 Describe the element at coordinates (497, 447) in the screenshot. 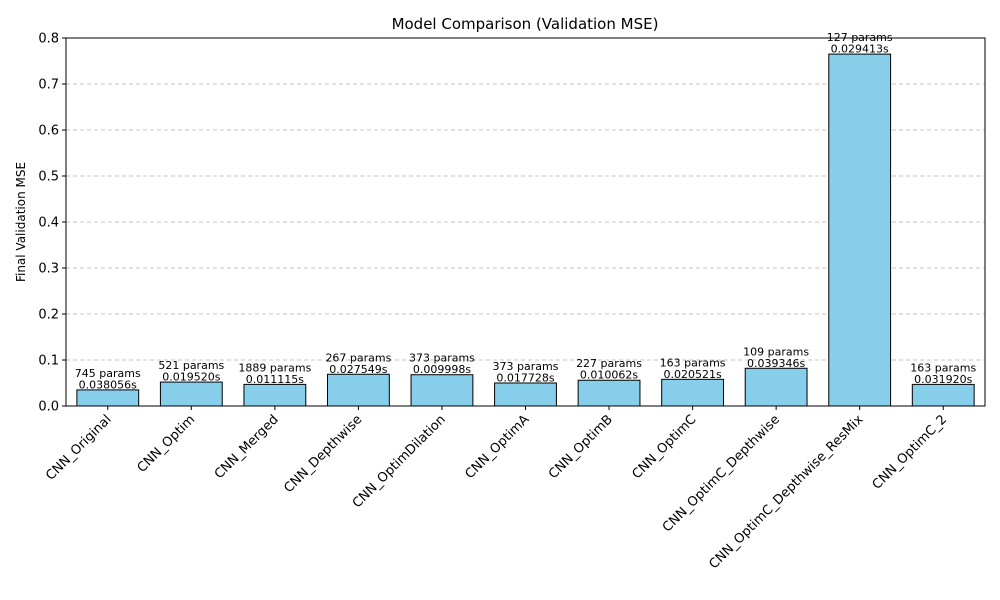

I see `x-tick-label: CNN_OptimA` at that location.